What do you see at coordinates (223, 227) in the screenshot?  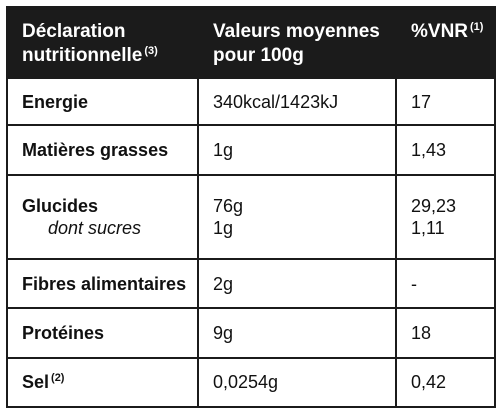 I see `row-sub-value: 1g` at bounding box center [223, 227].